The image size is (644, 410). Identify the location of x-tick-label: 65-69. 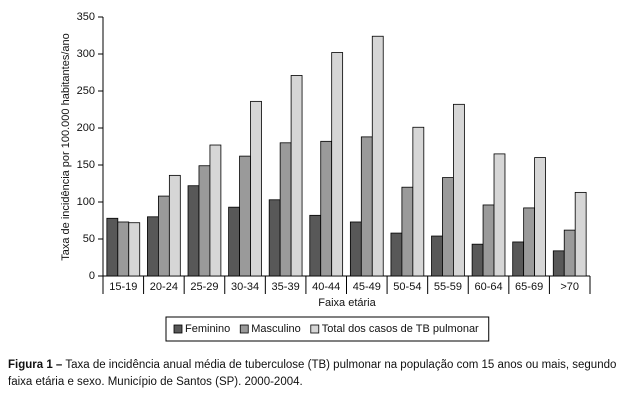
(529, 287).